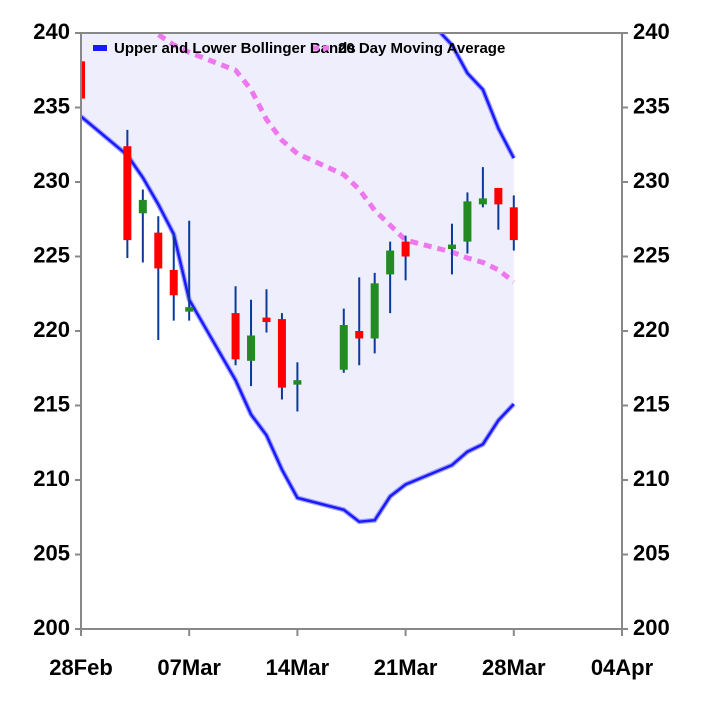 The height and width of the screenshot is (708, 703). What do you see at coordinates (421, 48) in the screenshot?
I see `legend-label: 20 Day Moving Average` at bounding box center [421, 48].